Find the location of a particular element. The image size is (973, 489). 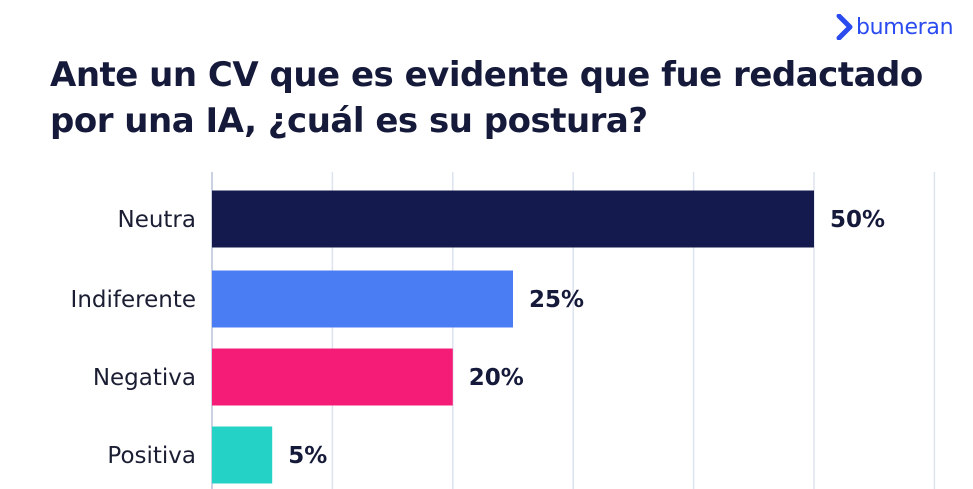

chevron-logo-icon is located at coordinates (844, 27).